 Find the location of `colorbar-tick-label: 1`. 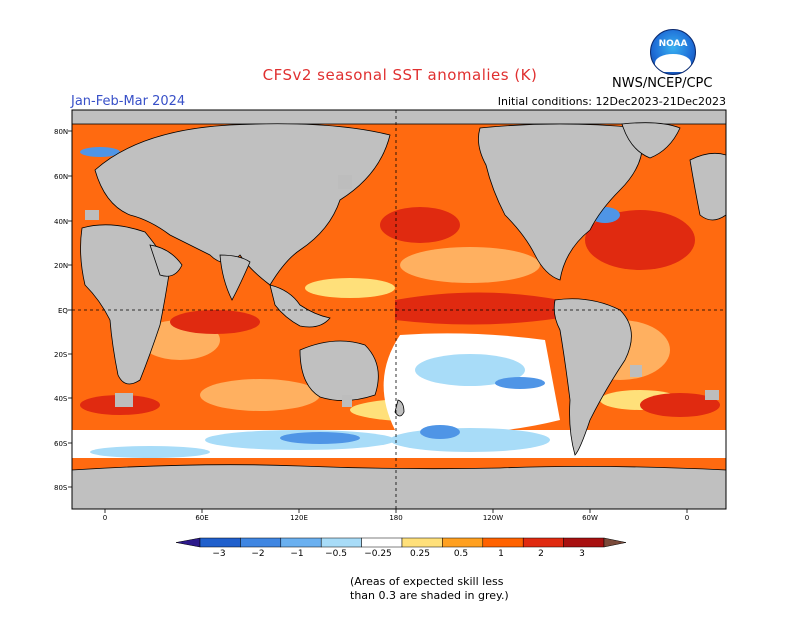

colorbar-tick-label: 1 is located at coordinates (501, 554).